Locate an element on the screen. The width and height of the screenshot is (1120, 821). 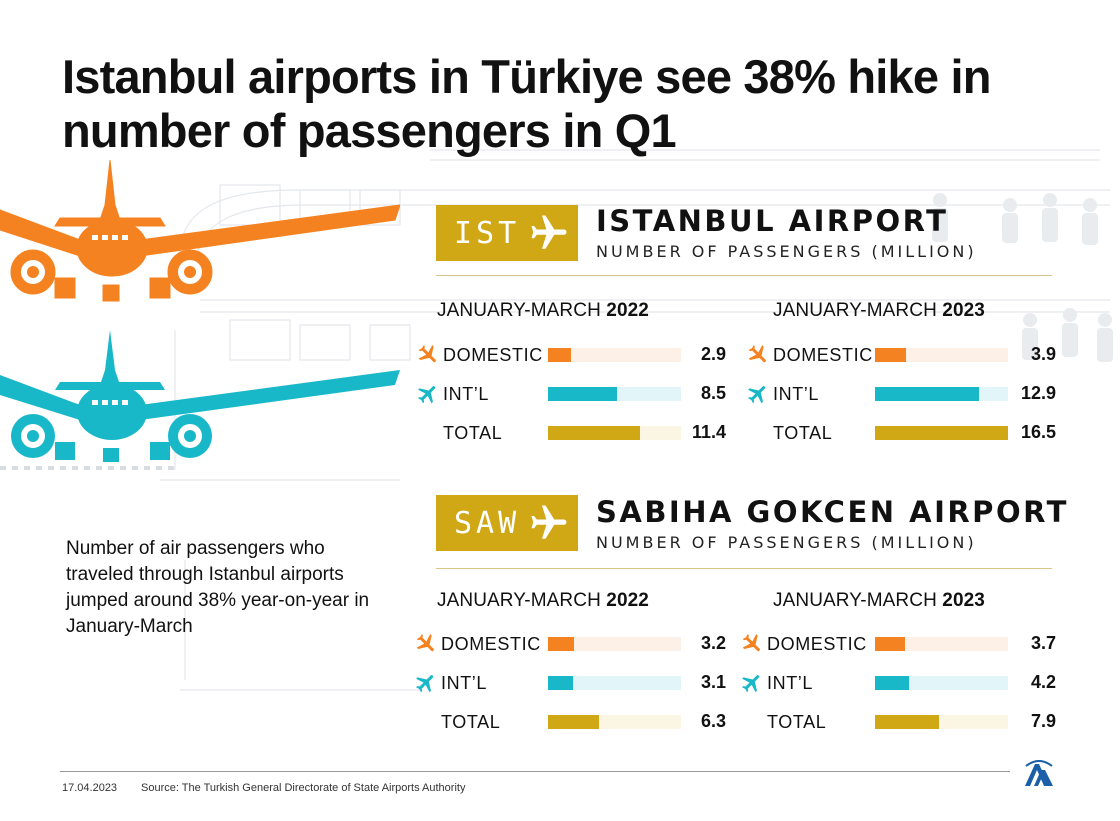
bar-row: DOMESTIC 3.2 is located at coordinates (574, 644).